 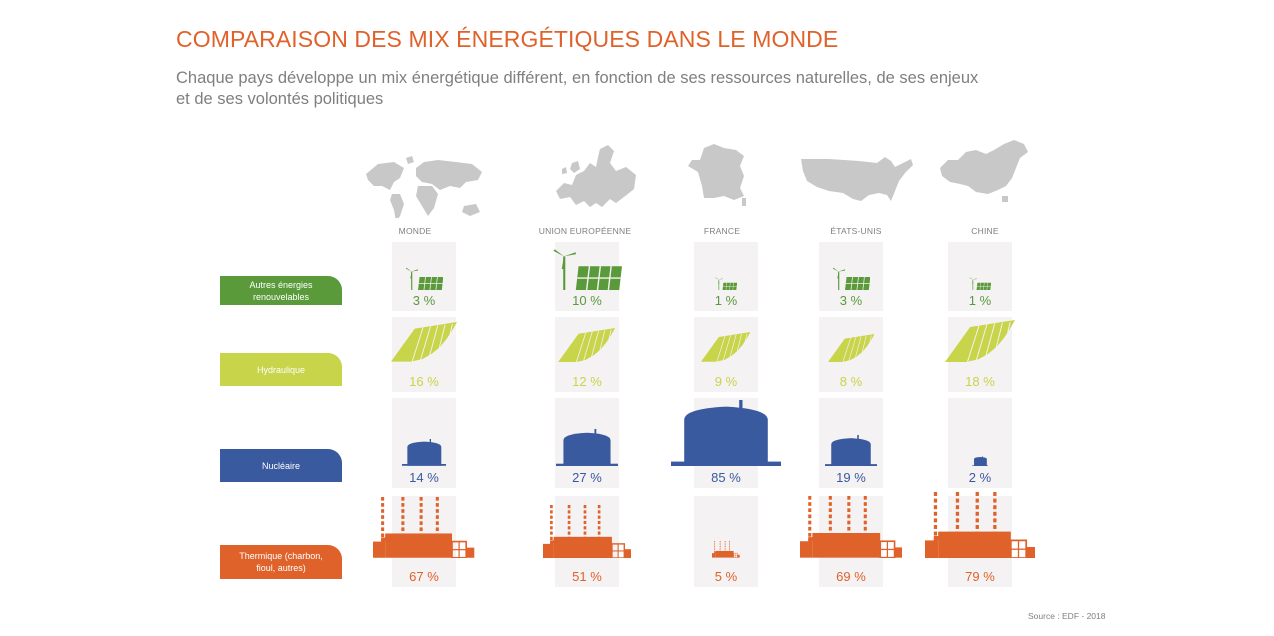 What do you see at coordinates (726, 477) in the screenshot?
I see `value-label: 85 %` at bounding box center [726, 477].